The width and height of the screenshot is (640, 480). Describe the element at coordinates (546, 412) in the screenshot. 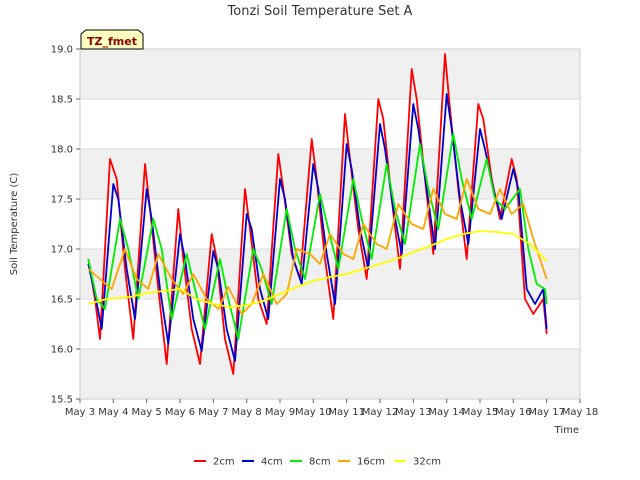

I see `x-tick-label: May 17` at that location.